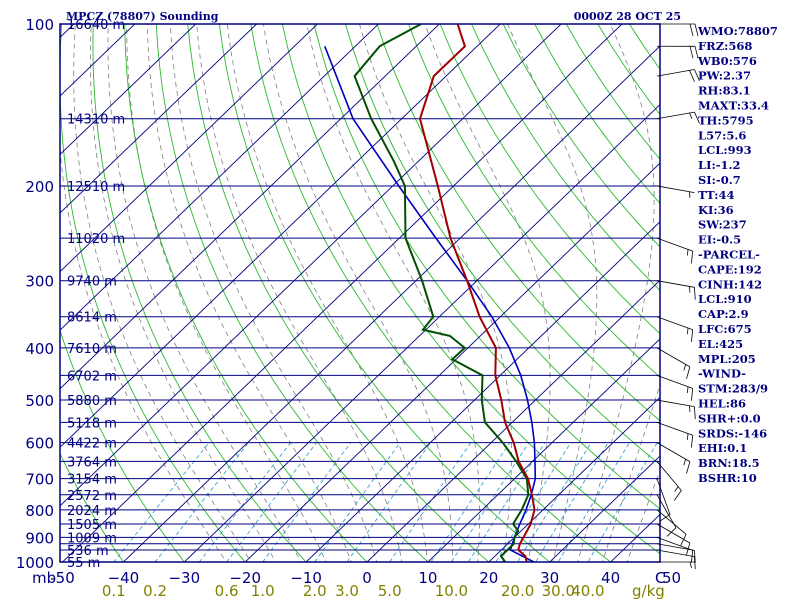 Image resolution: width=800 pixels, height=600 pixels. Describe the element at coordinates (729, 463) in the screenshot. I see `index-line: BRN:18.5` at that location.